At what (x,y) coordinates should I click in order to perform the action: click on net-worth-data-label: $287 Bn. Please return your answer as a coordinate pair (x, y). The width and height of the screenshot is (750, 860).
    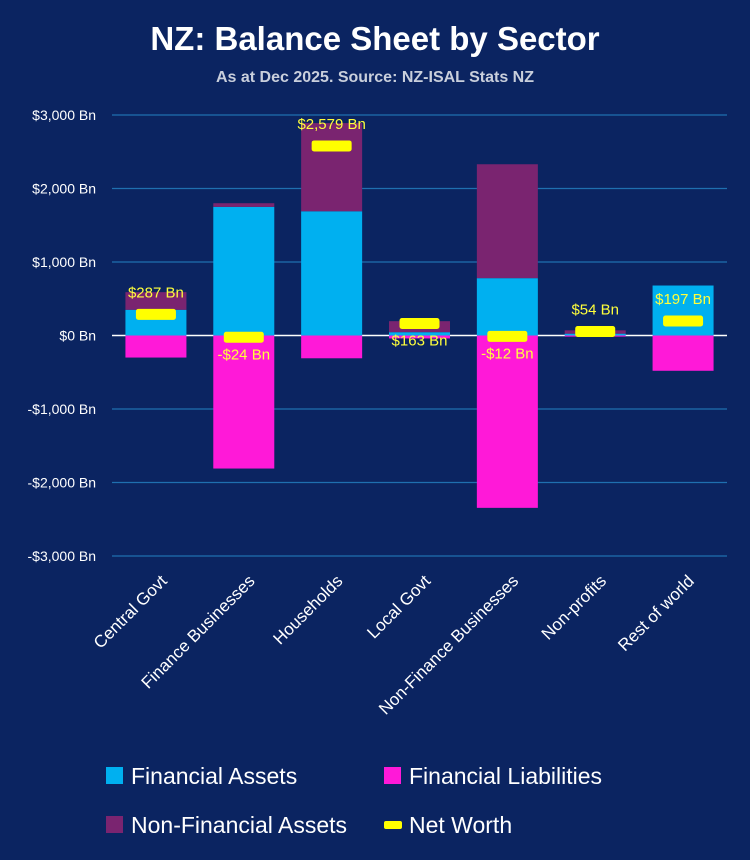
    Looking at the image, I should click on (156, 292).